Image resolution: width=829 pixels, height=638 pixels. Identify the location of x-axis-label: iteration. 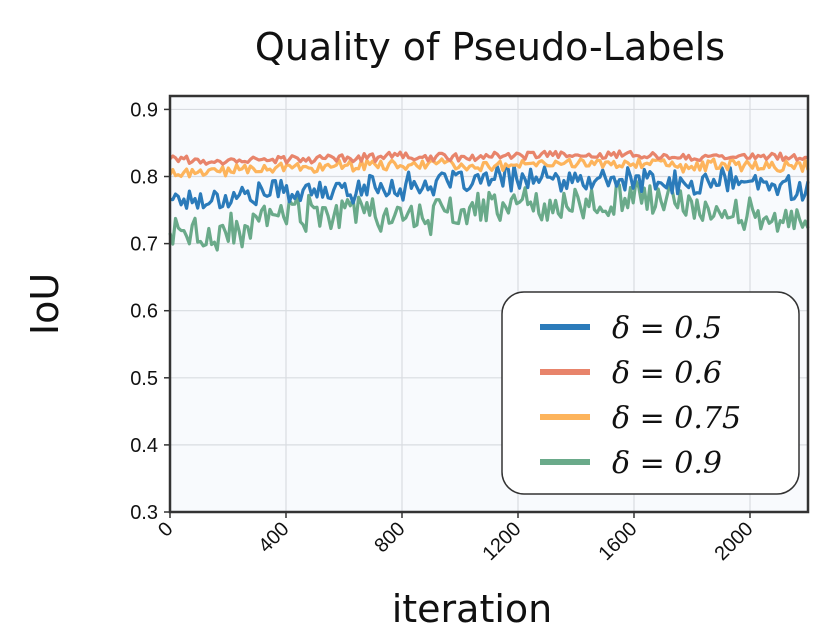
(472, 609).